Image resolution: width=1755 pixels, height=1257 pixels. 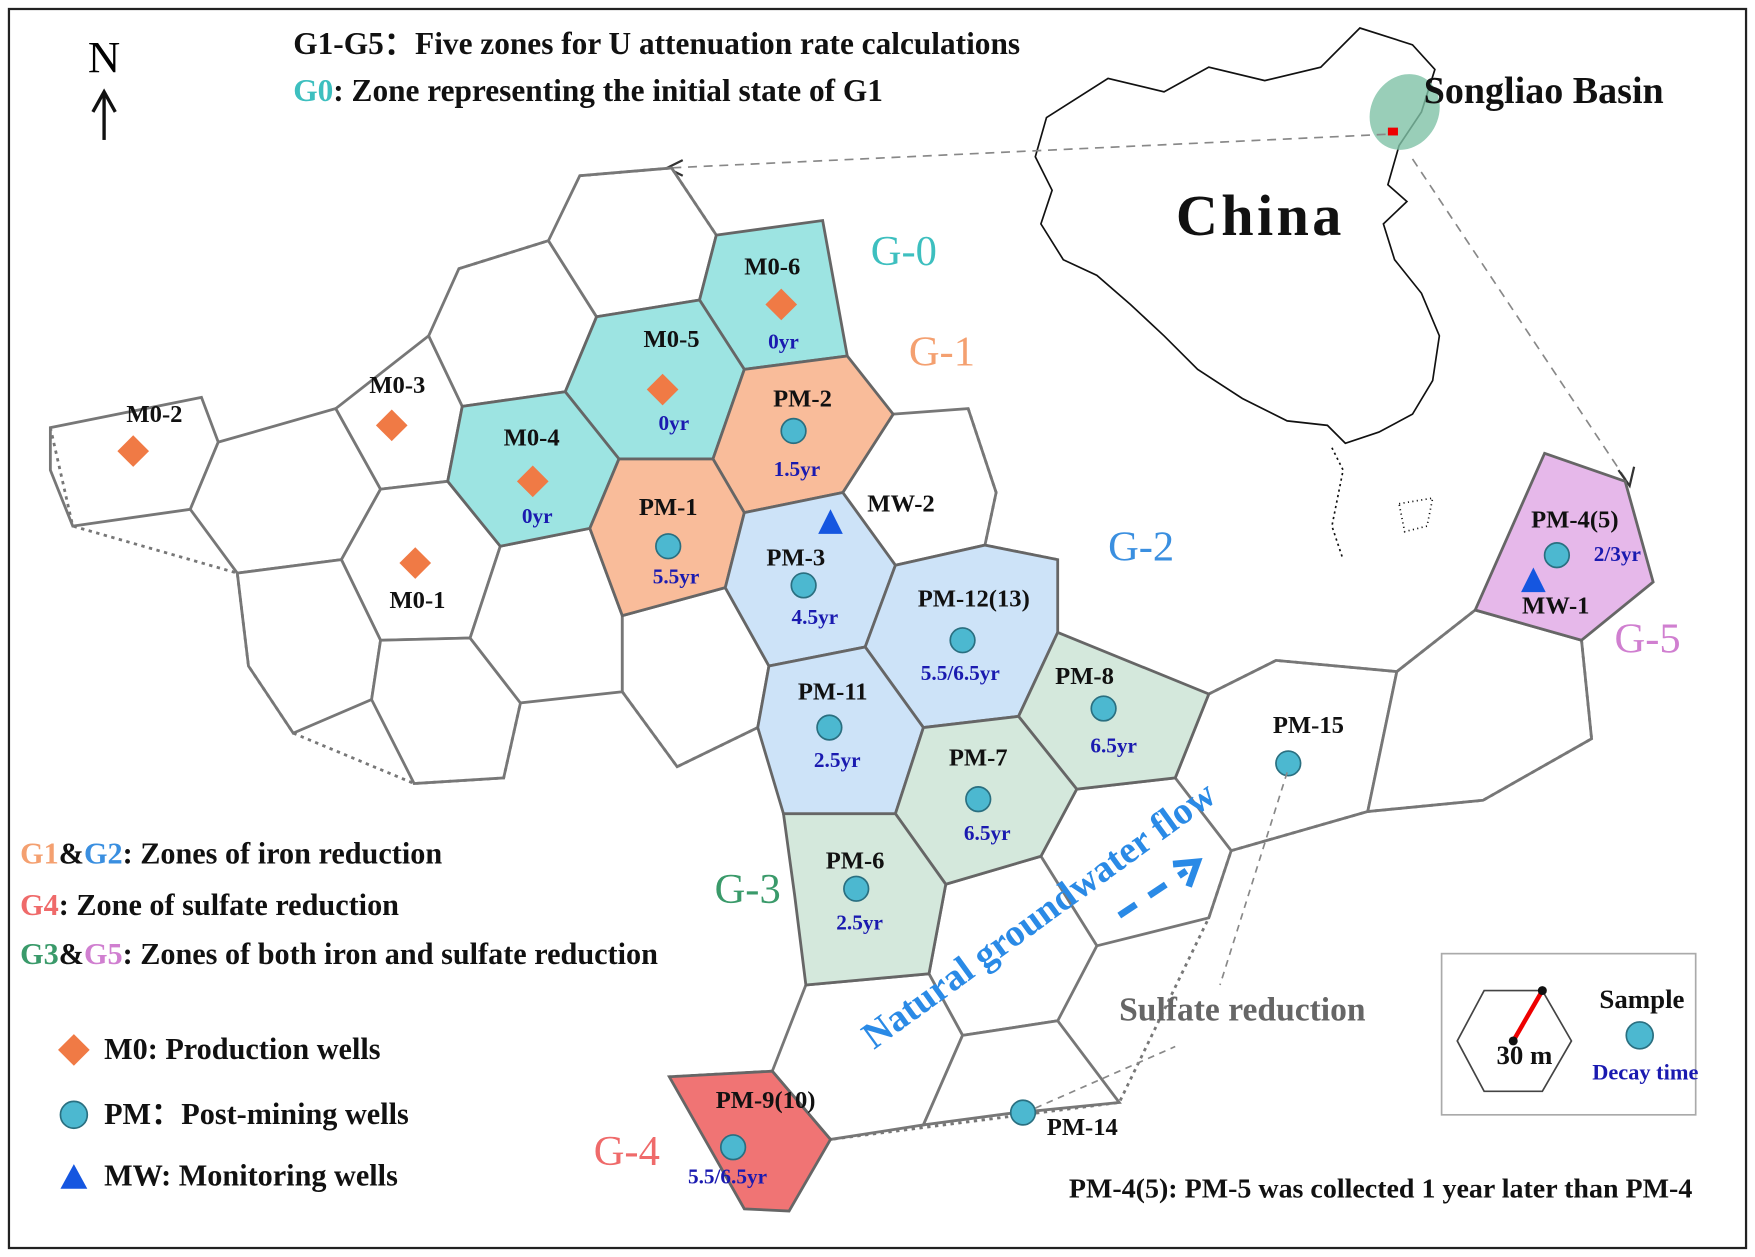 What do you see at coordinates (1308, 725) in the screenshot?
I see `well-label: PM-15` at bounding box center [1308, 725].